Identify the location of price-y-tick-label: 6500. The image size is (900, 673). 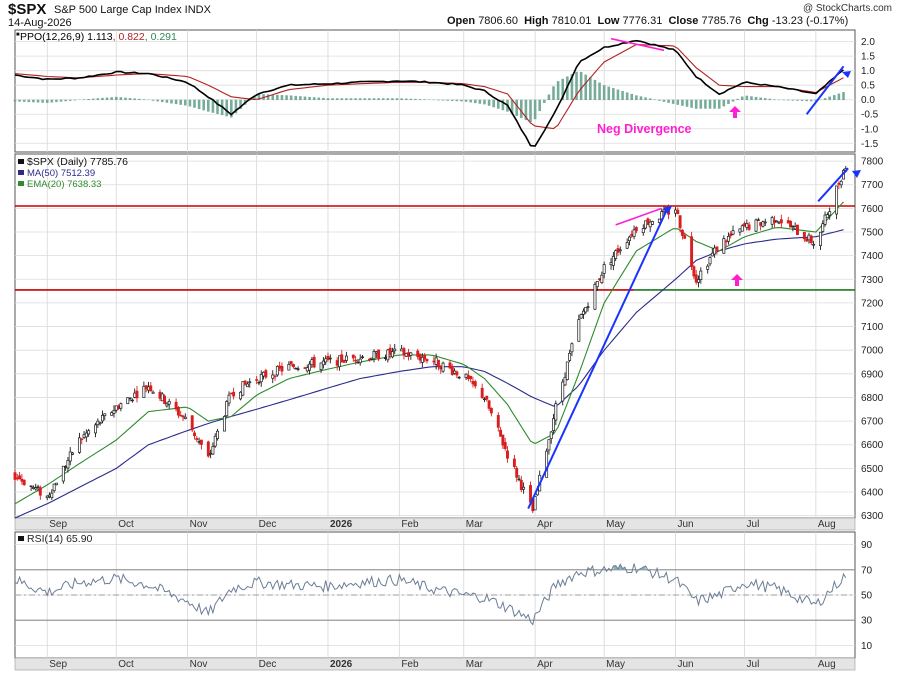
(872, 469).